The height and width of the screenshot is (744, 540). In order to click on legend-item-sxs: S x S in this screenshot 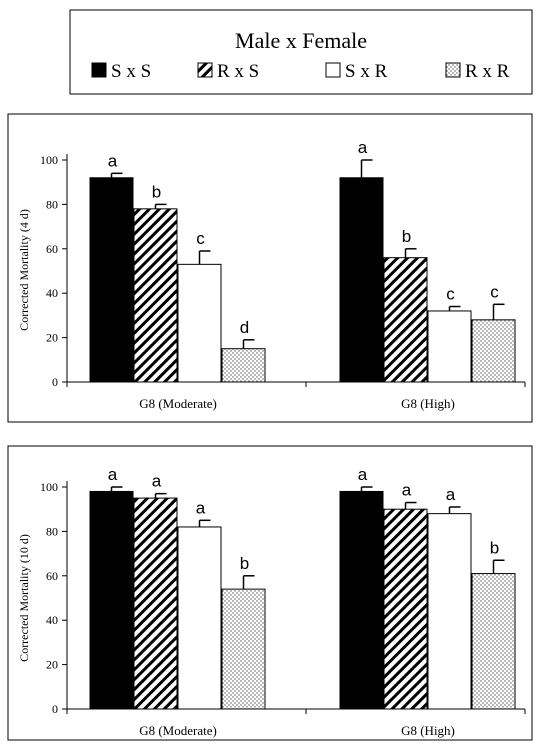, I will do `click(121, 71)`.